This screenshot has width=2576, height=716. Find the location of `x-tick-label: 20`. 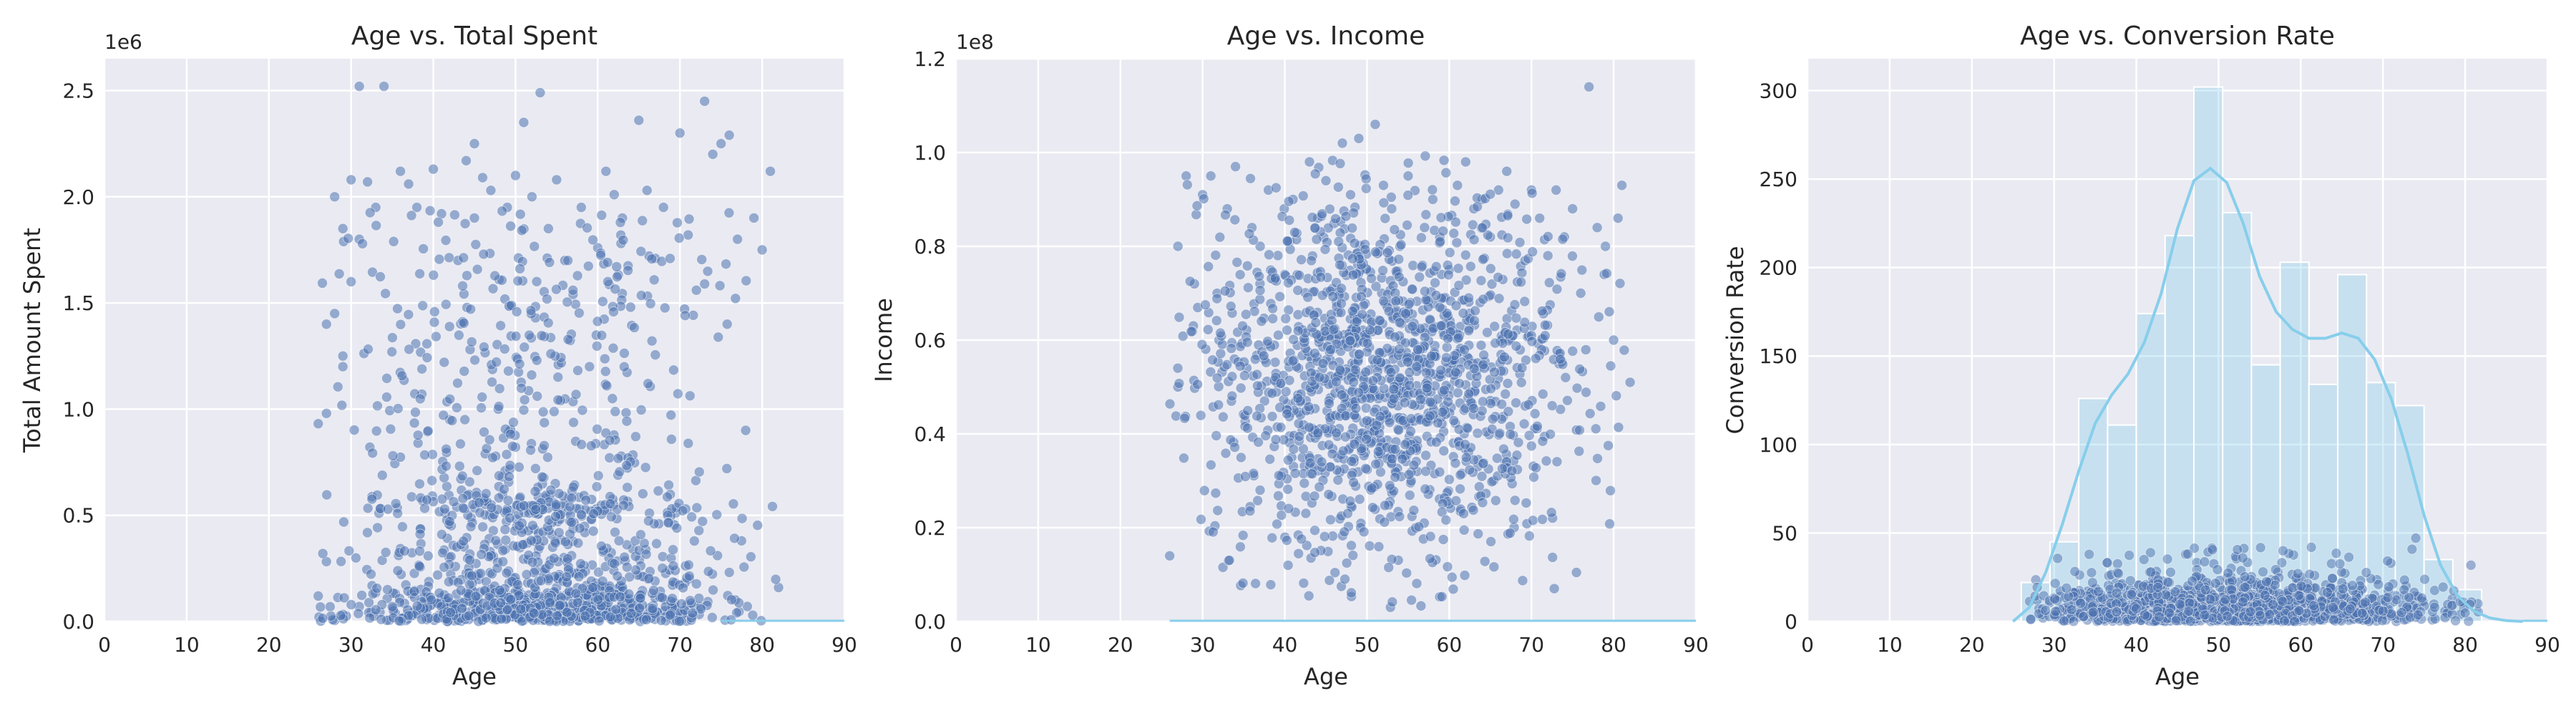

x-tick-label: 20 is located at coordinates (1120, 645).